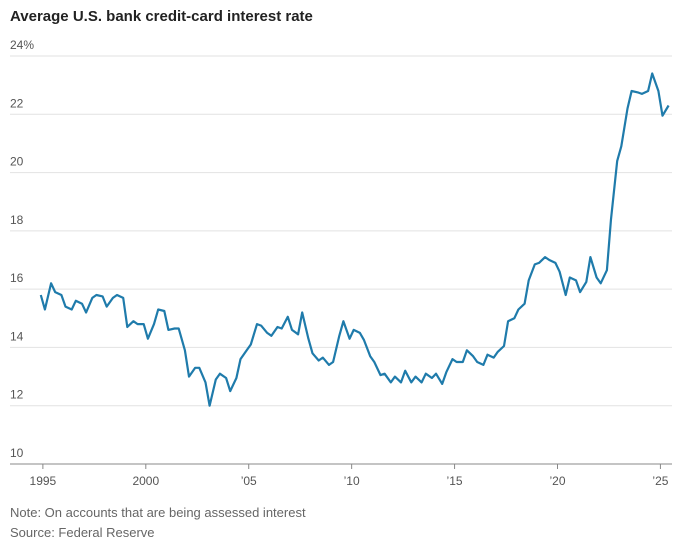  Describe the element at coordinates (557, 481) in the screenshot. I see `x-tick-label: ’20` at that location.